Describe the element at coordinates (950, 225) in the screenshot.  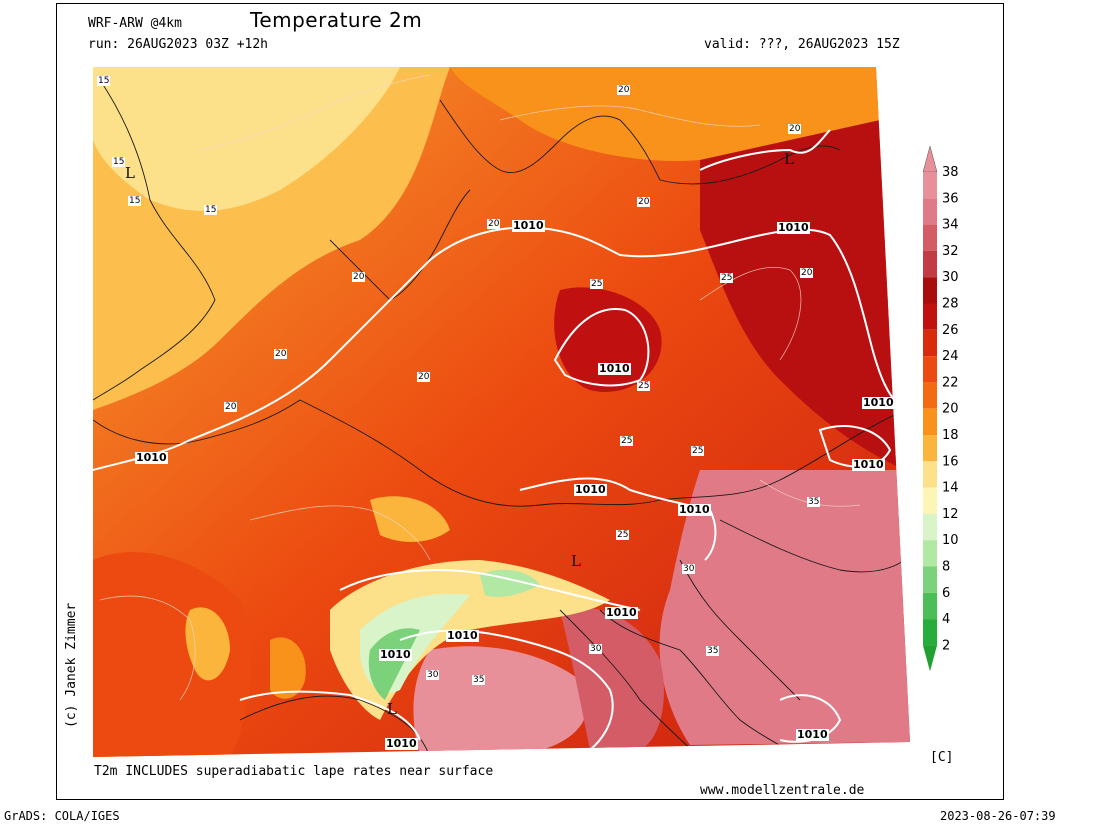
I see `legend-tick-label: 34` at that location.